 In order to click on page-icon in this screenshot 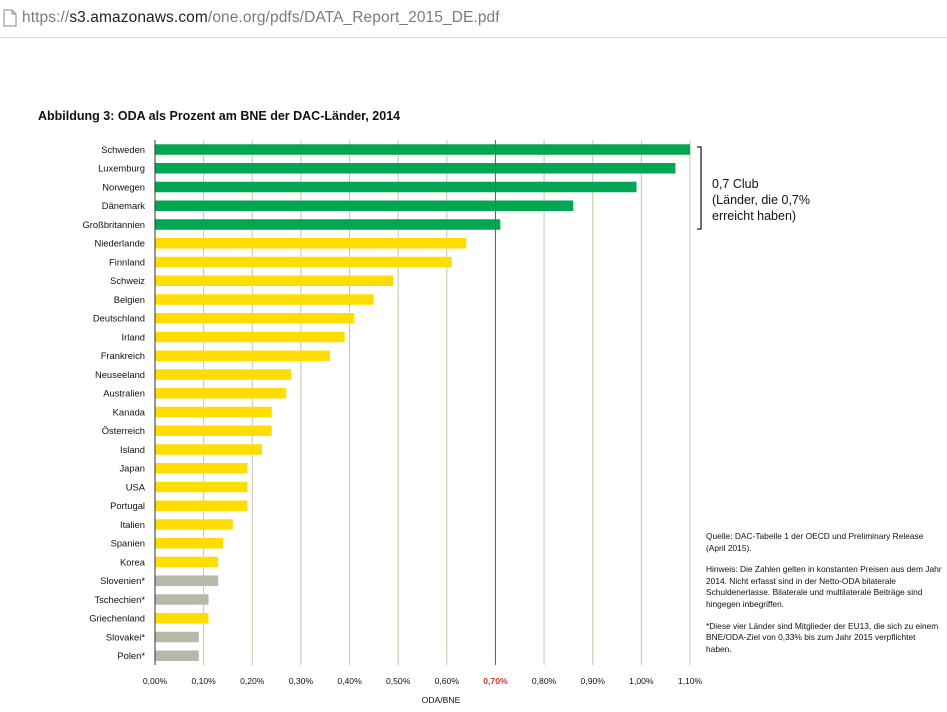, I will do `click(10, 18)`.